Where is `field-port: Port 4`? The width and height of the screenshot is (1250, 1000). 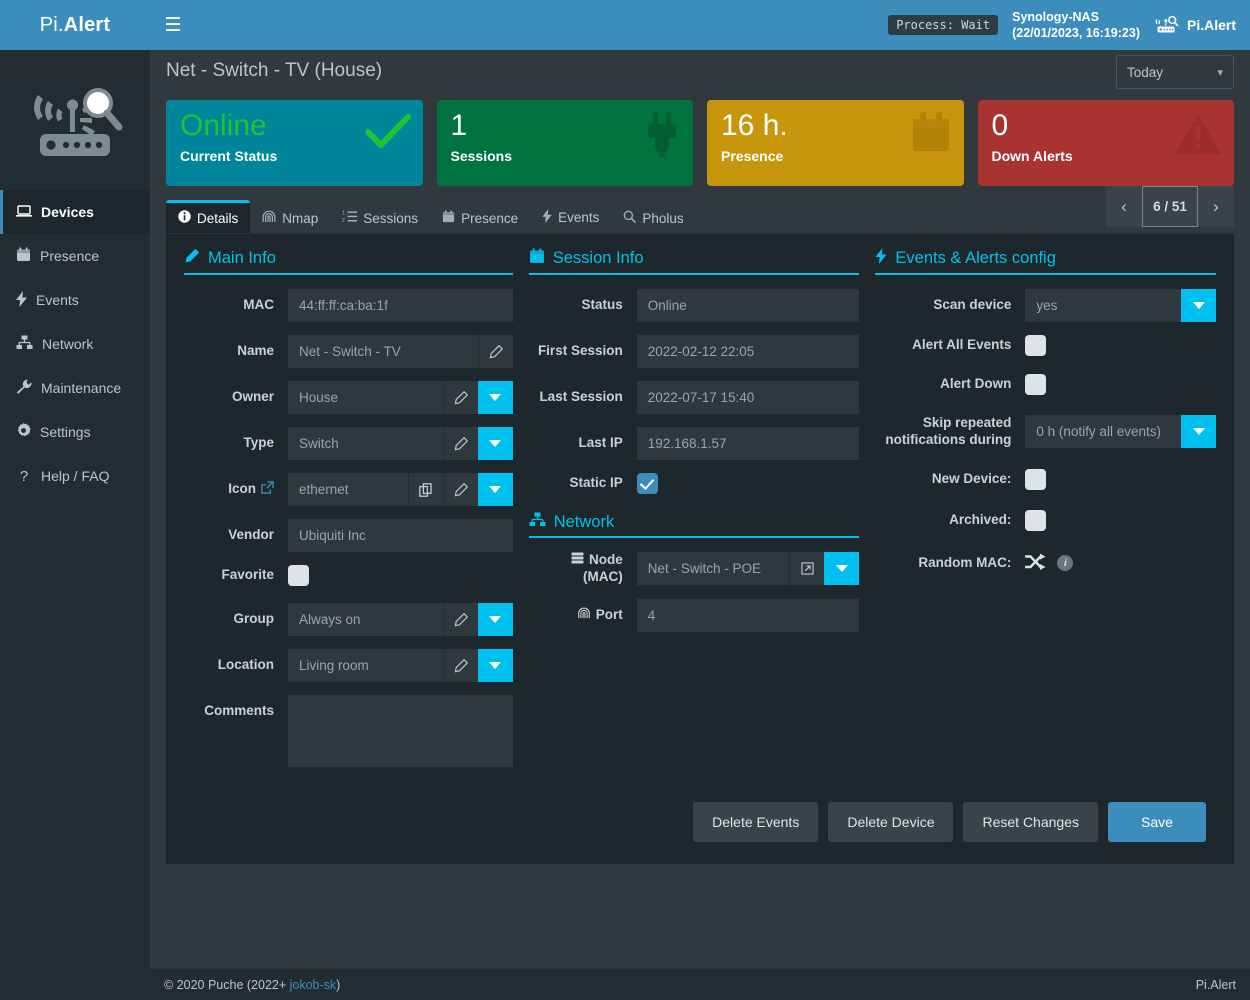 field-port: Port 4 is located at coordinates (694, 615).